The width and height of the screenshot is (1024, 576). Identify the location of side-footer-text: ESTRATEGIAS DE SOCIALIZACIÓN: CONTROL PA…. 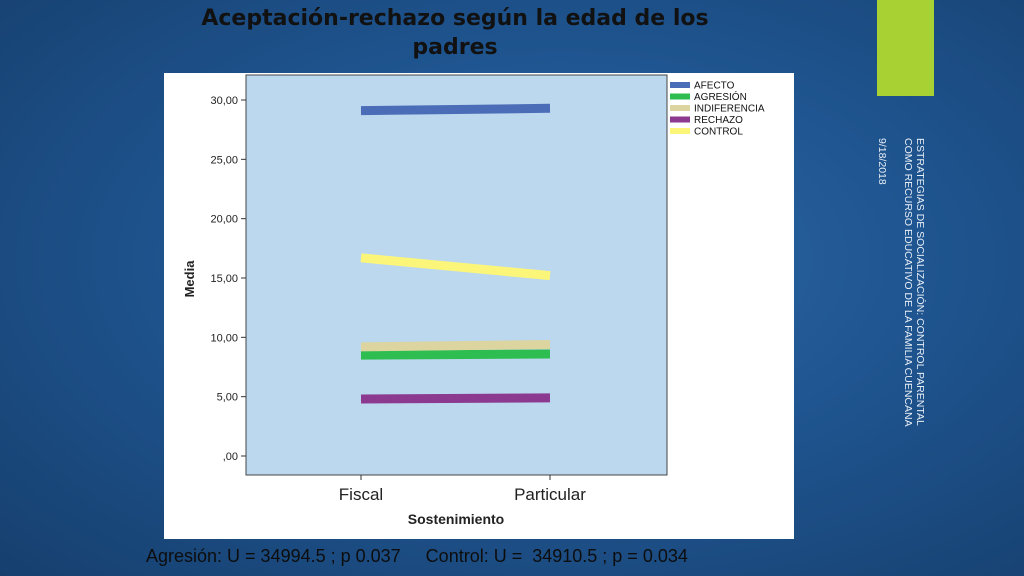
(911, 298).